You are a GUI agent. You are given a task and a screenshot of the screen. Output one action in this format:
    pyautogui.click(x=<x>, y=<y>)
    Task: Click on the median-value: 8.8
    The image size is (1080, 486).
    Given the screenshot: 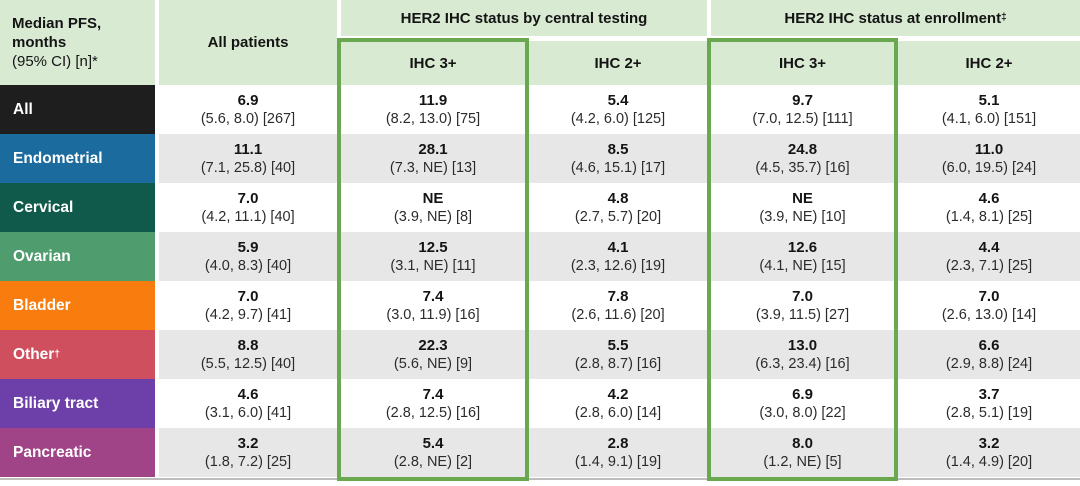 What is the action you would take?
    pyautogui.click(x=248, y=345)
    